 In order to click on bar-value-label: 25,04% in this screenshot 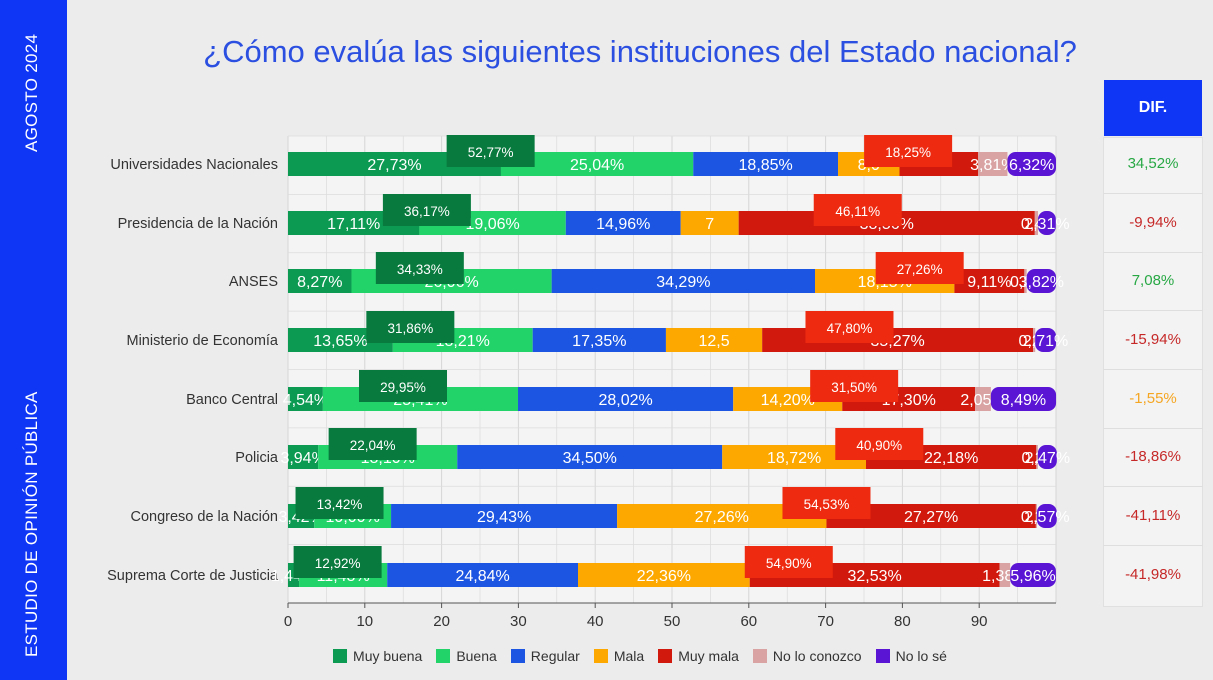, I will do `click(597, 165)`.